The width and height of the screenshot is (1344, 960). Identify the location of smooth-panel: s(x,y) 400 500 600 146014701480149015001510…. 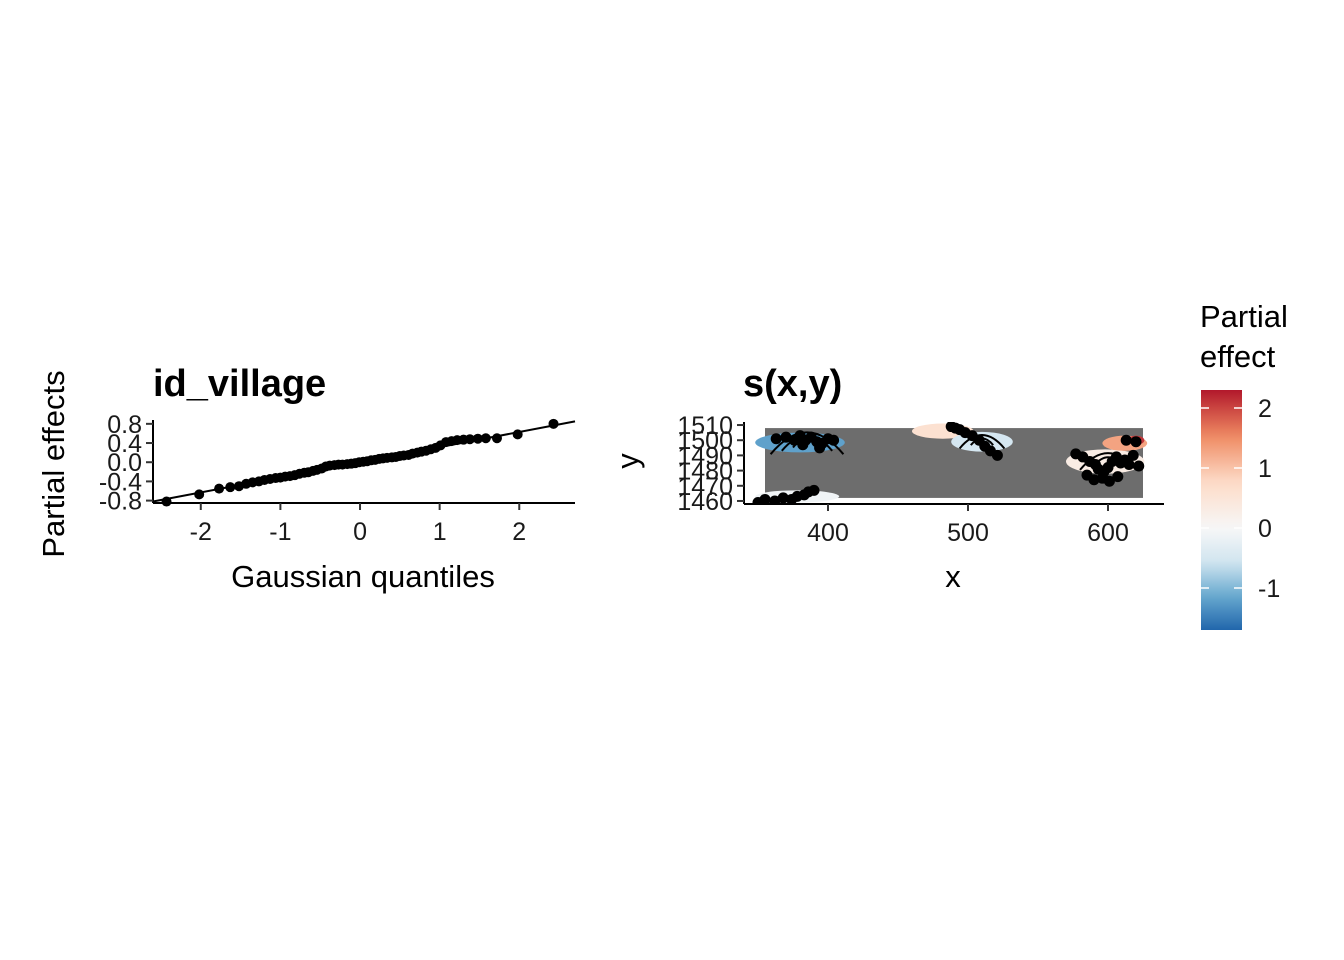
(887, 478).